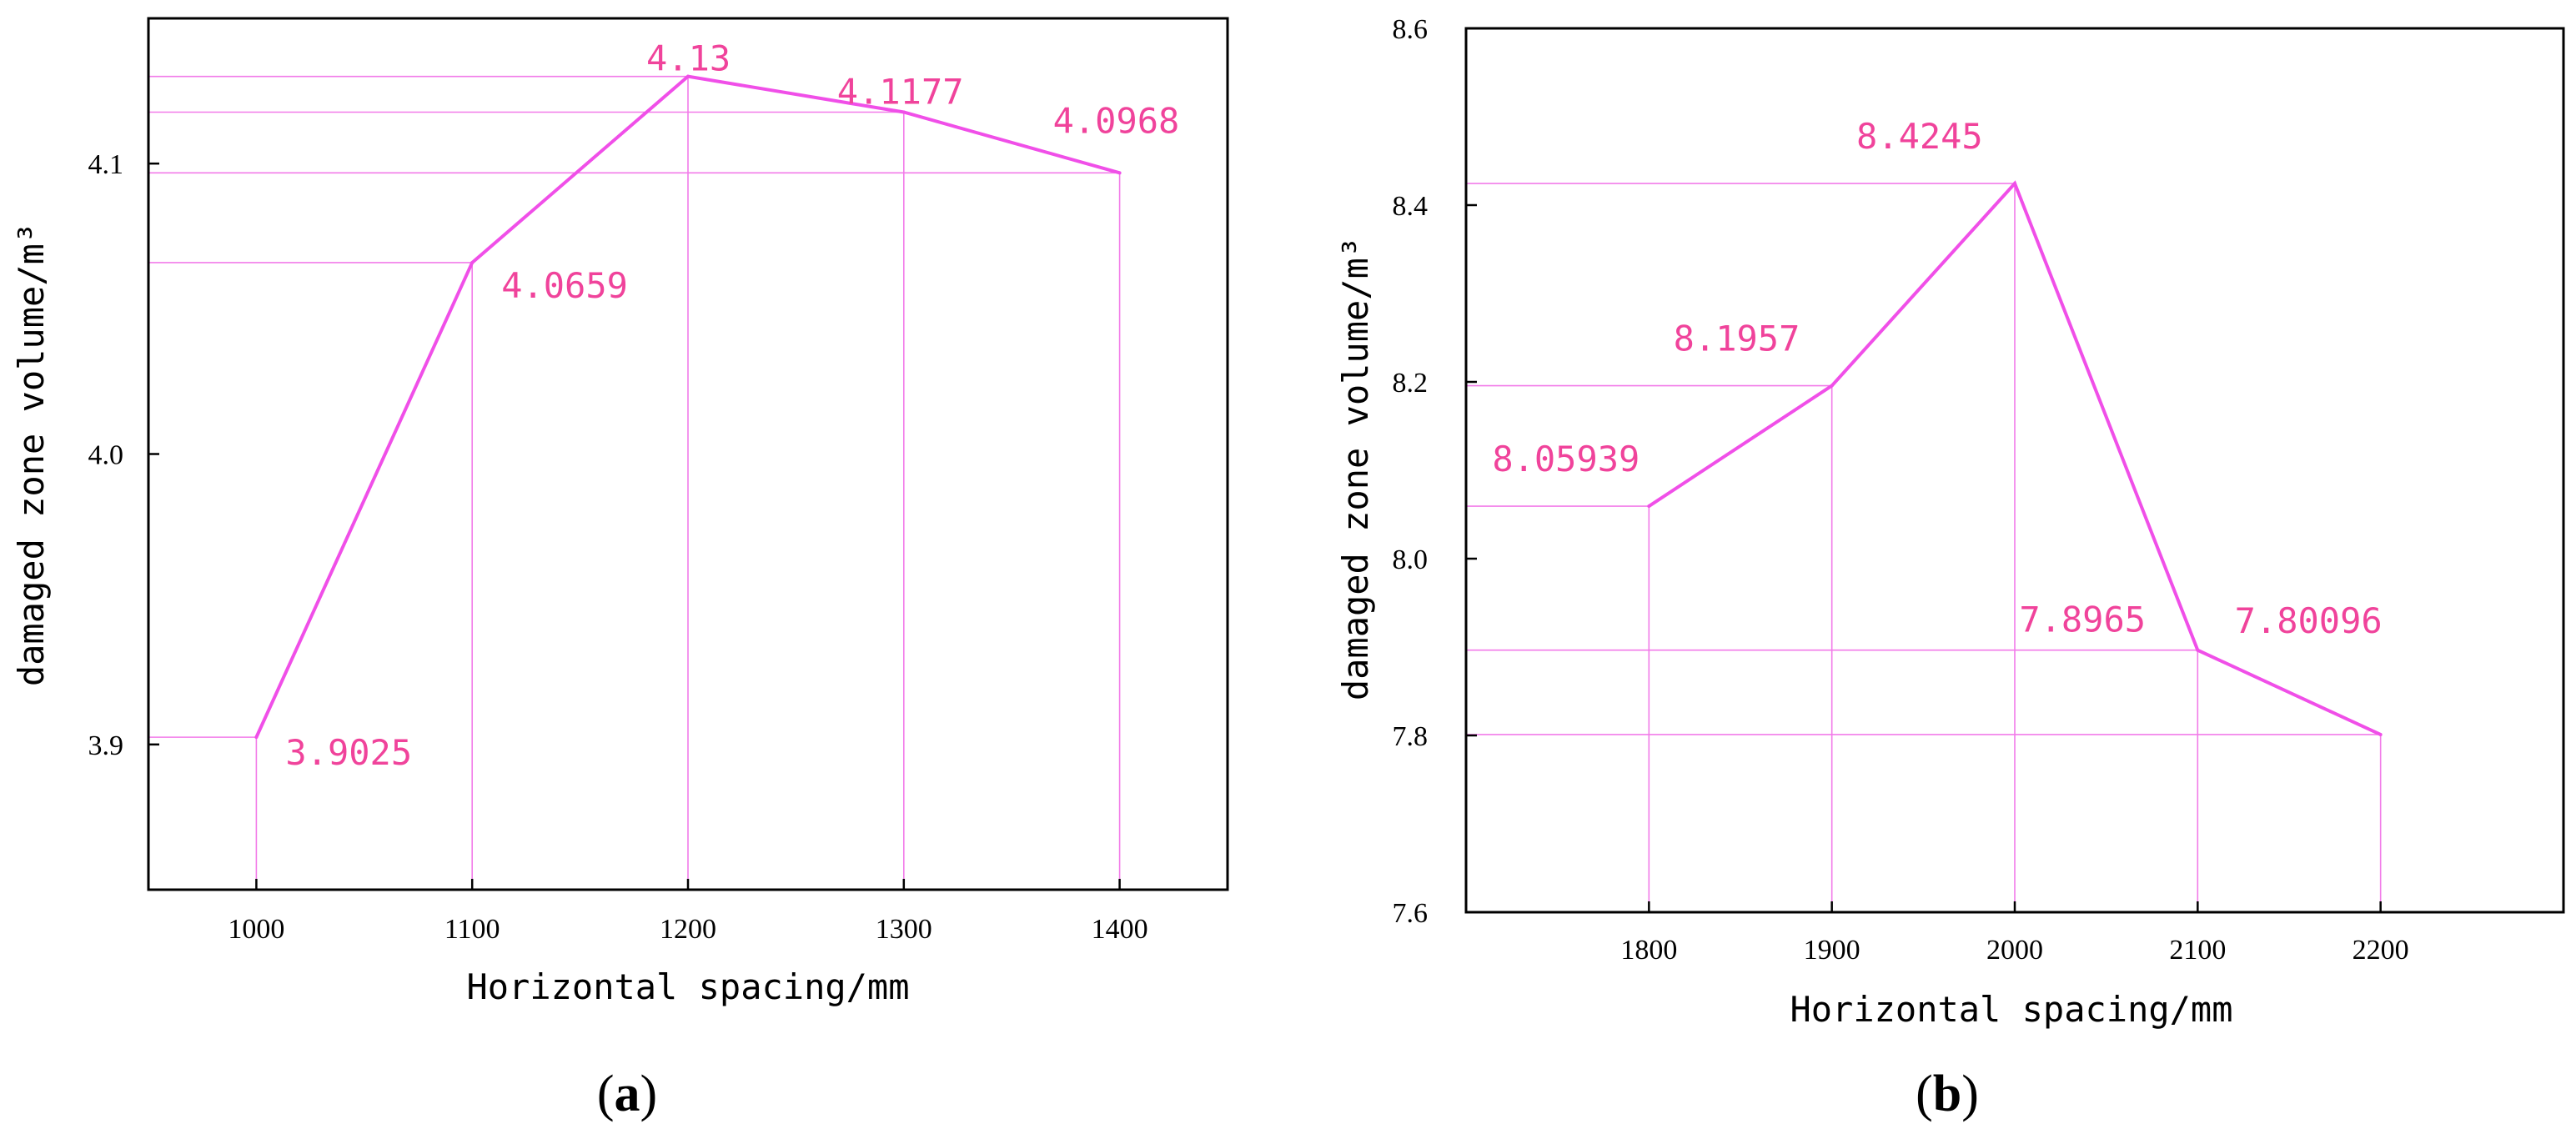 Image resolution: width=2576 pixels, height=1134 pixels. I want to click on y-tick-label-3: 8.2, so click(1411, 383).